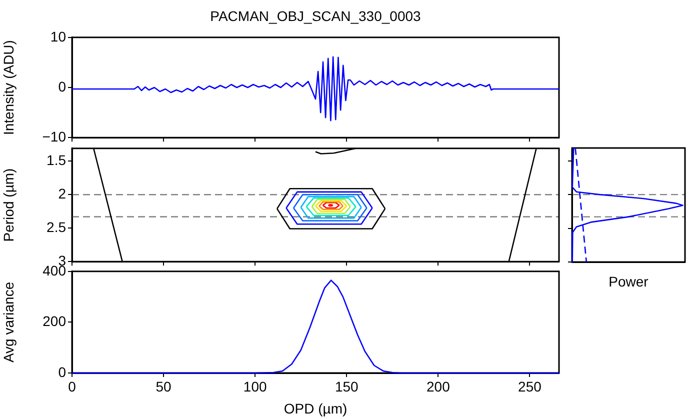 The image size is (691, 419). Describe the element at coordinates (56, 226) in the screenshot. I see `y-tick-label: 2.5` at that location.